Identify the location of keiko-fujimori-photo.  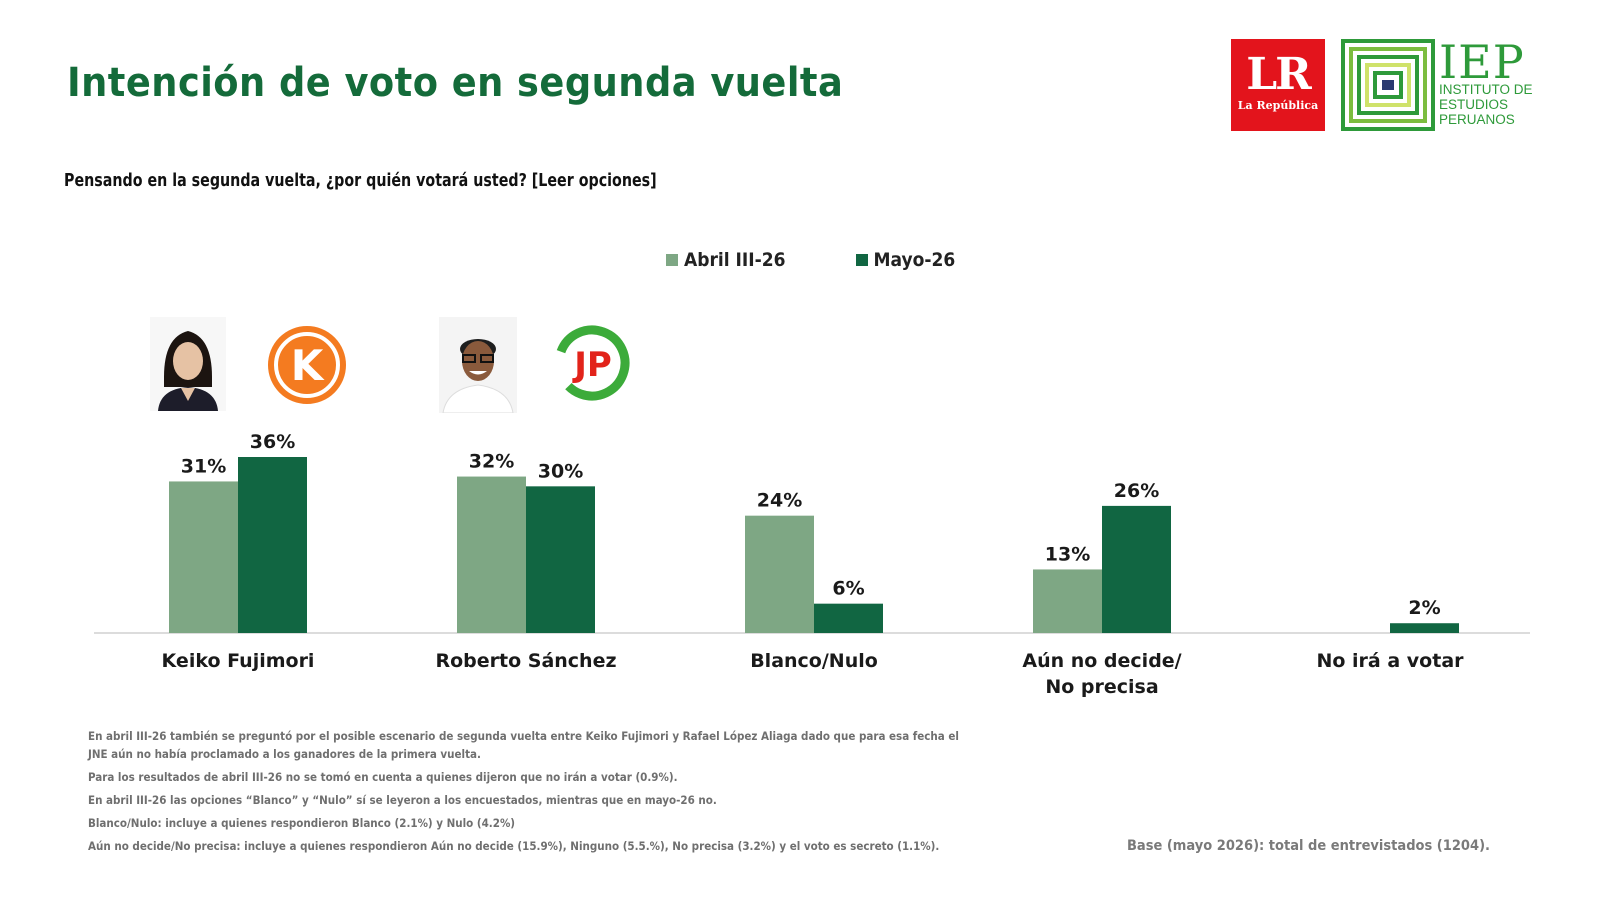
(188, 364).